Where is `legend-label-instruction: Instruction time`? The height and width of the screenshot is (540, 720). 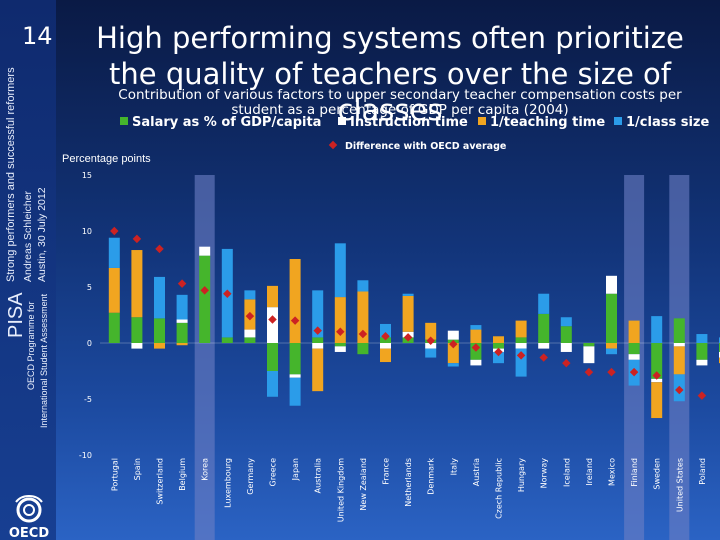
legend-label-instruction: Instruction time is located at coordinates (409, 122).